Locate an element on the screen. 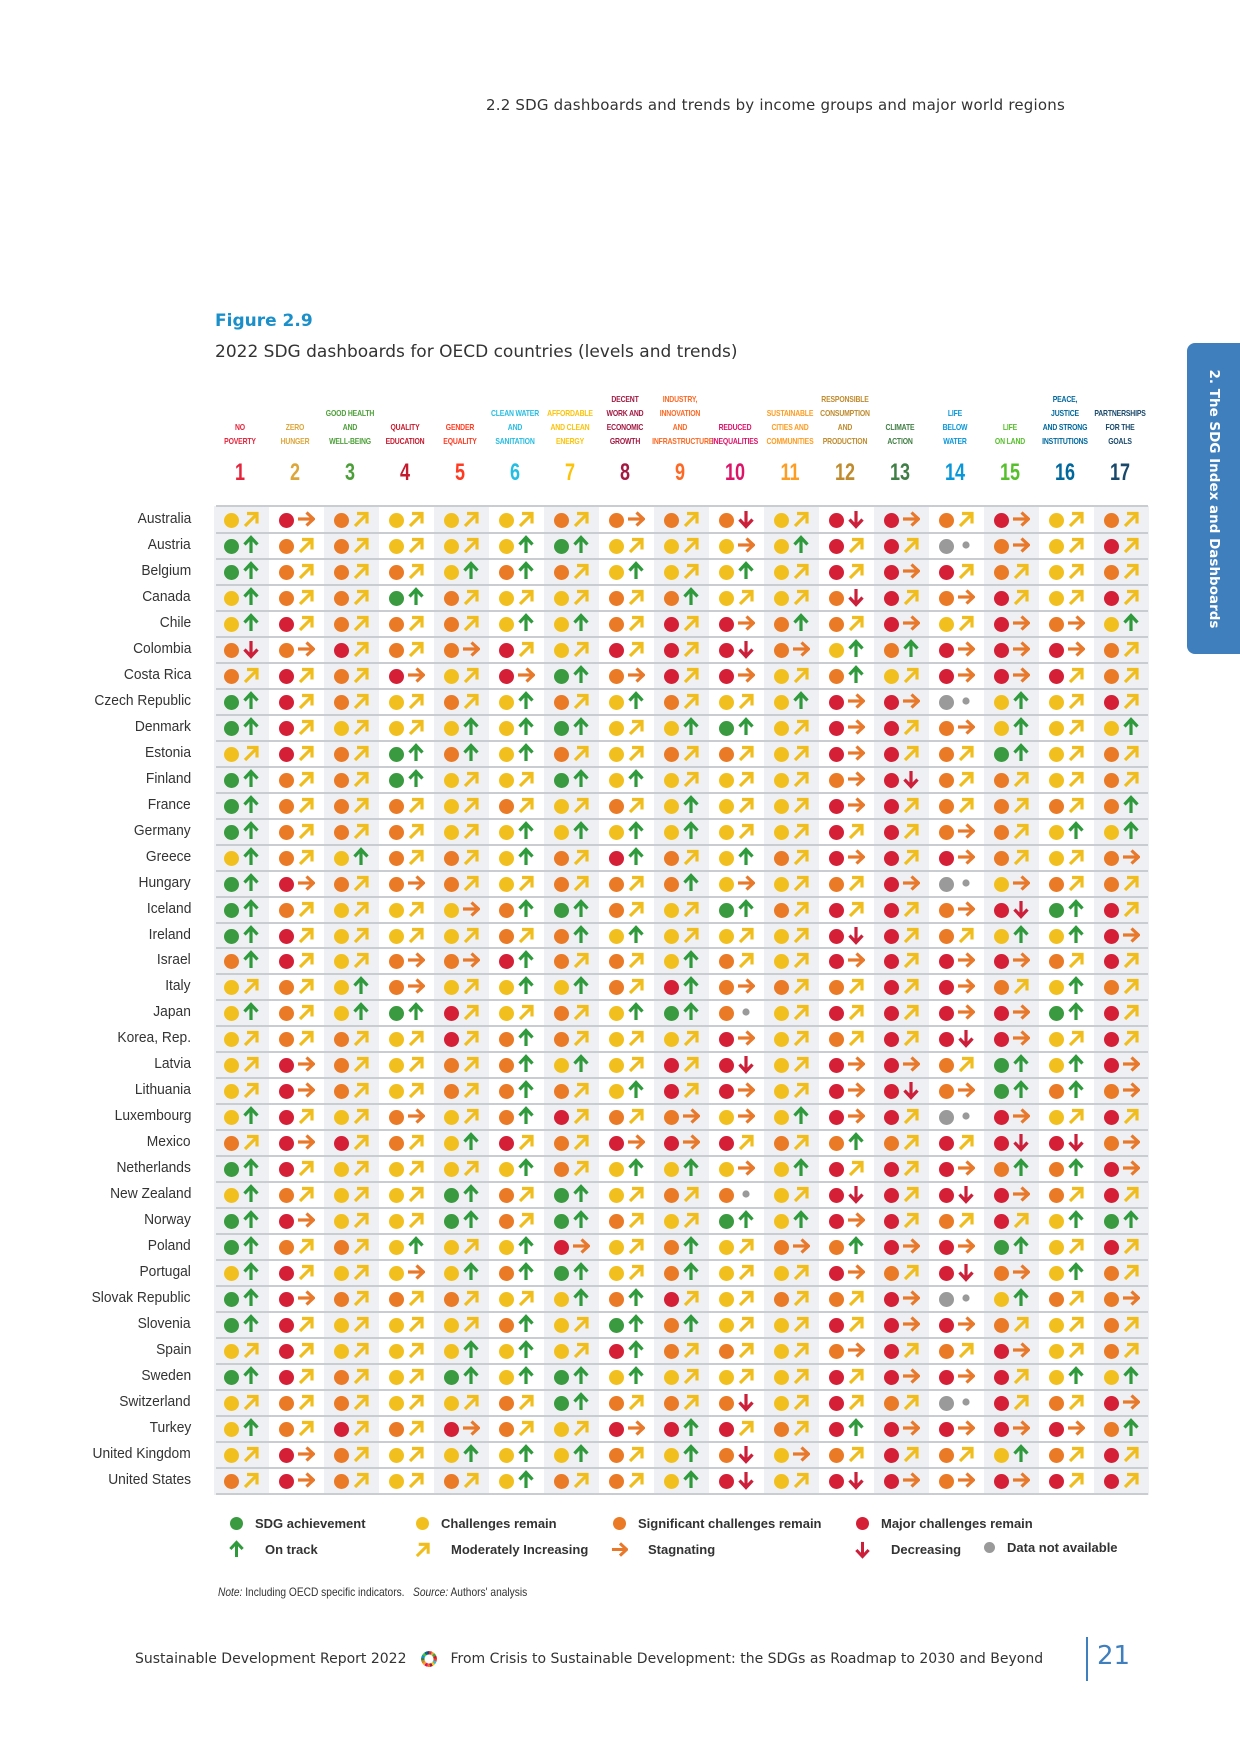 The height and width of the screenshot is (1754, 1240). goal-number: 9 is located at coordinates (680, 472).